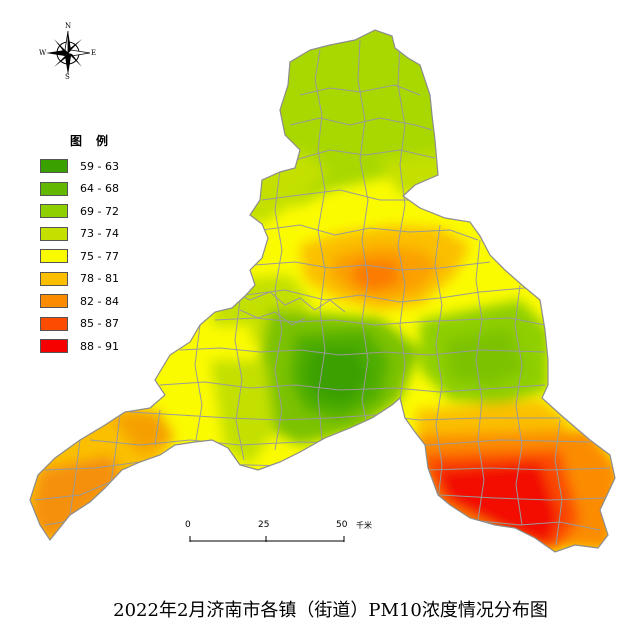  I want to click on legend-label: 82 - 84, so click(99, 301).